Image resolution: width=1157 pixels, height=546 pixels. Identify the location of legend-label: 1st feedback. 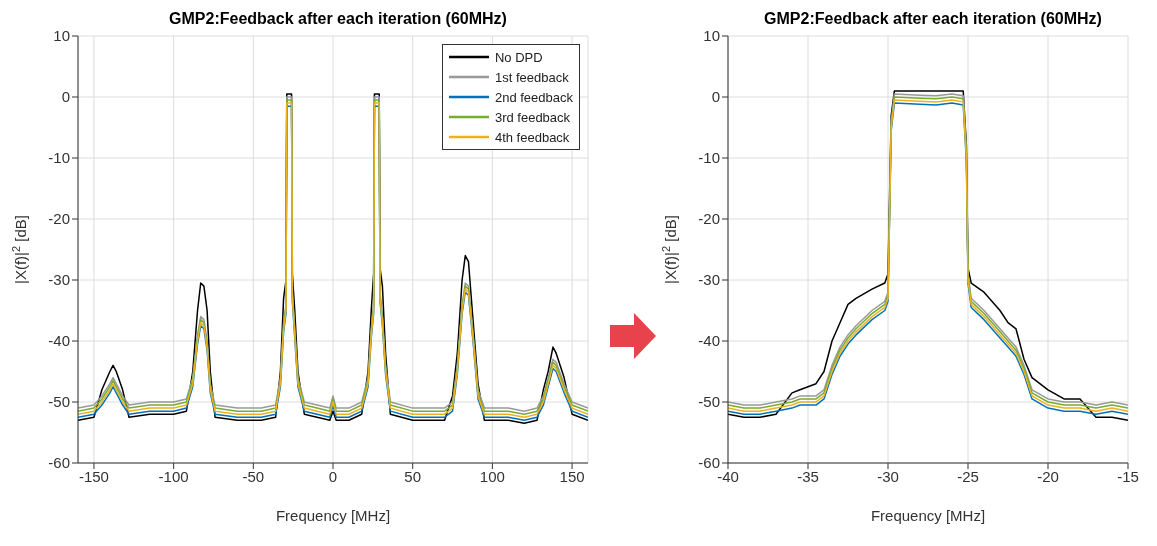
(531, 77).